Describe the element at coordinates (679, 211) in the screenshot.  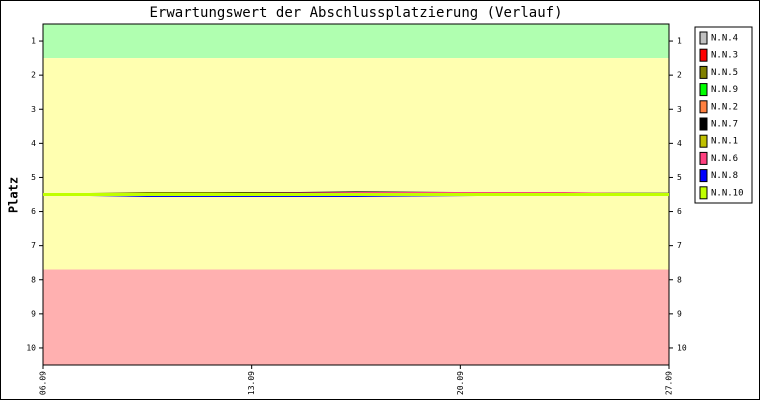
I see `y2-tick-label: 6` at that location.